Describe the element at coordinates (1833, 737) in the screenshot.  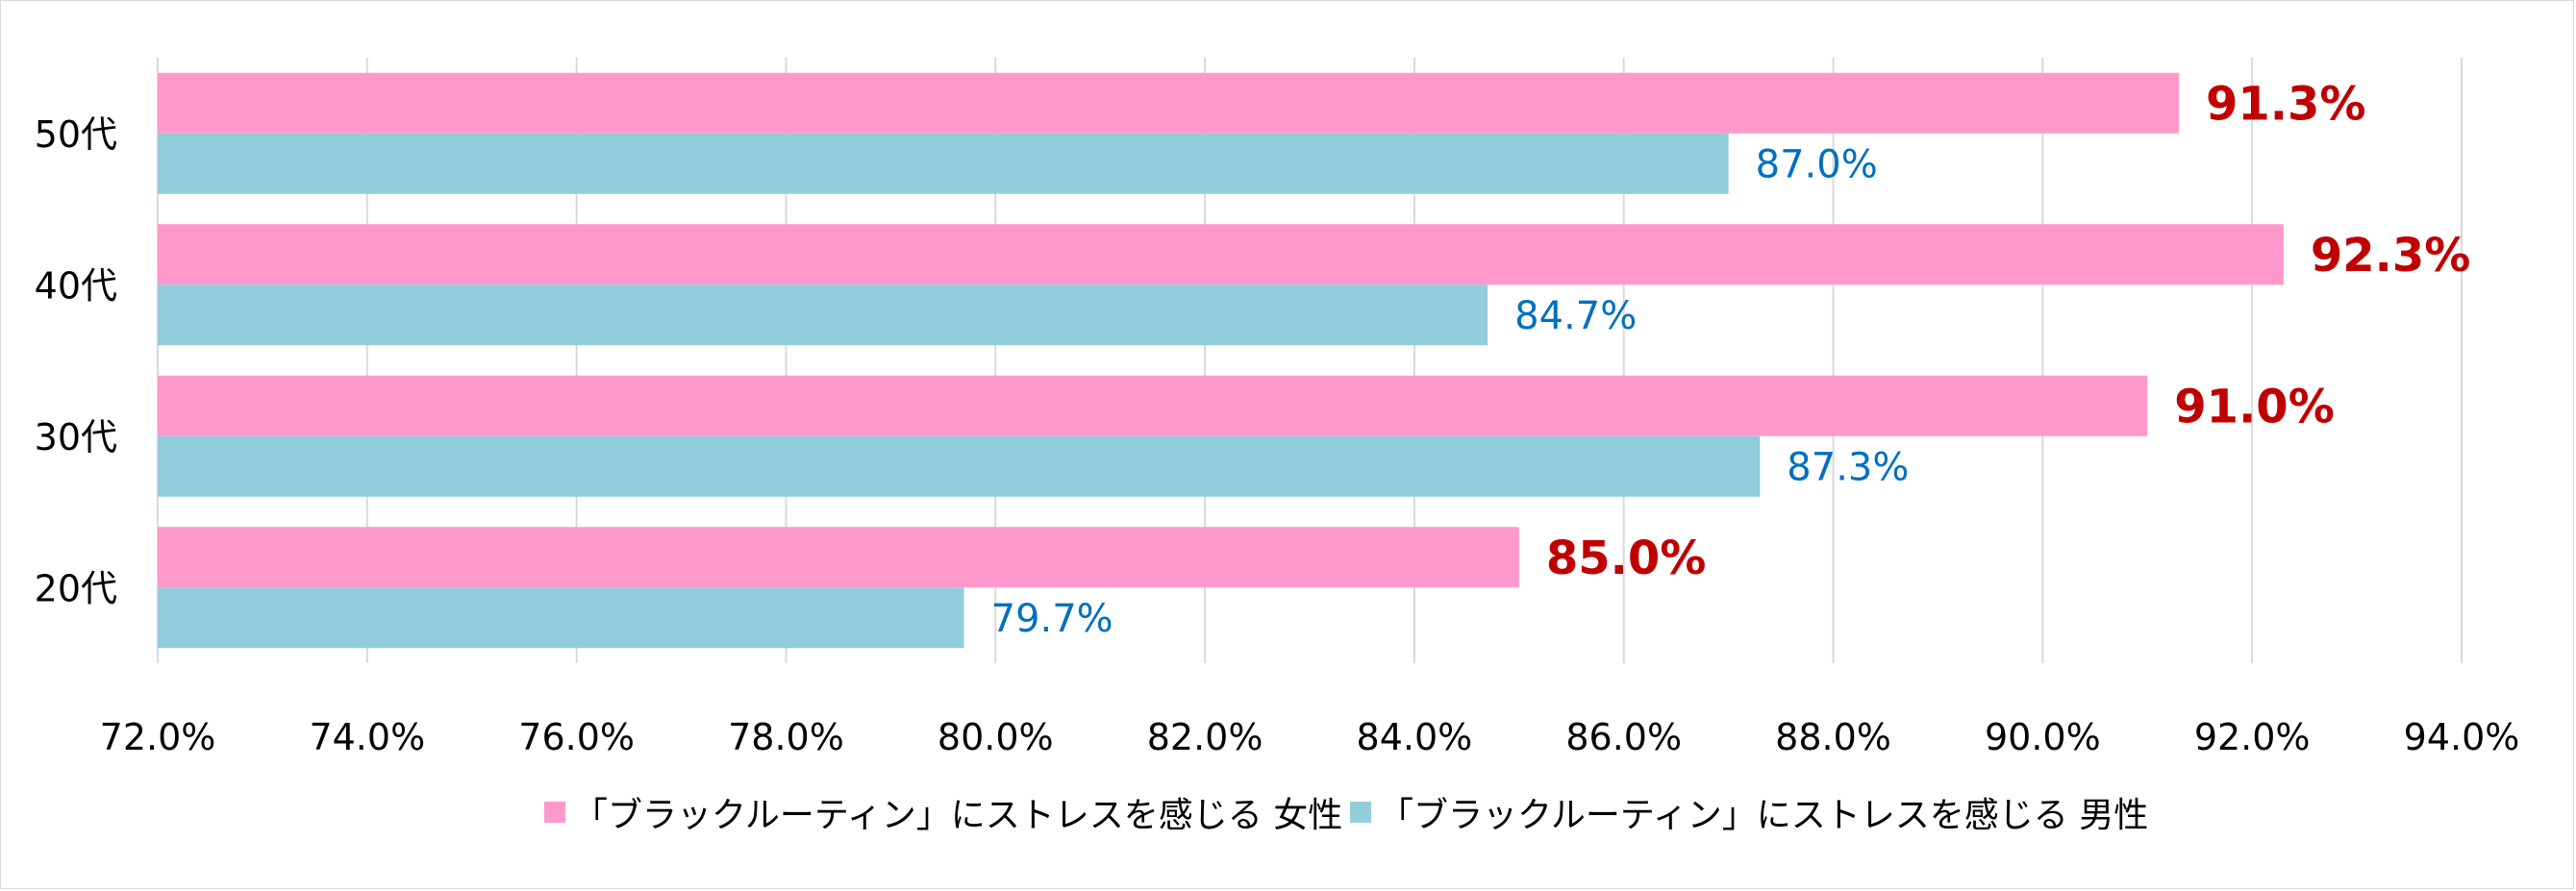
I see `x-tick-label: 88.0%` at that location.